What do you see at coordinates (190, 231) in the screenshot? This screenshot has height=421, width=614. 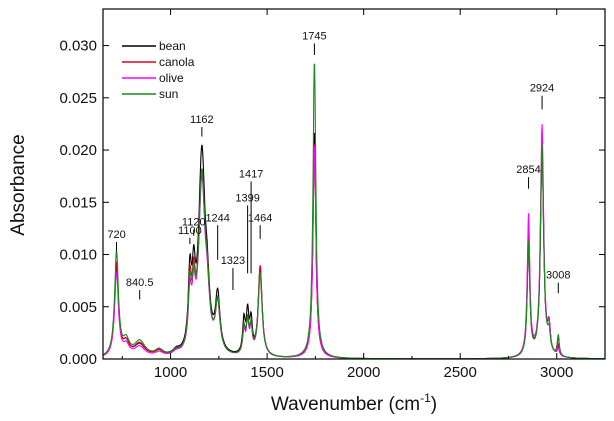 I see `peak-label-1100: 1100` at bounding box center [190, 231].